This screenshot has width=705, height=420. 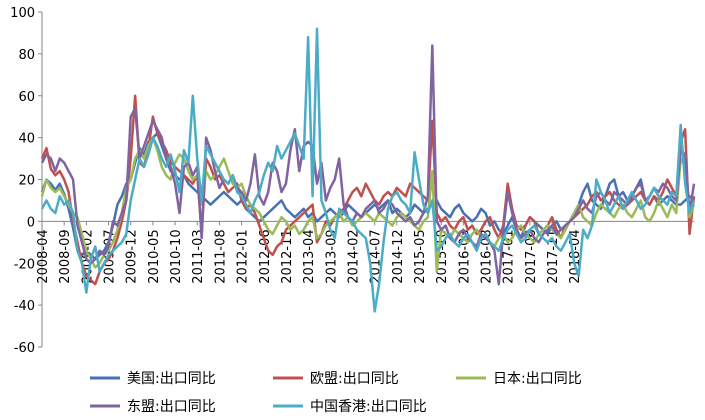 I want to click on x-tick-label: 2017-01, so click(x=509, y=256).